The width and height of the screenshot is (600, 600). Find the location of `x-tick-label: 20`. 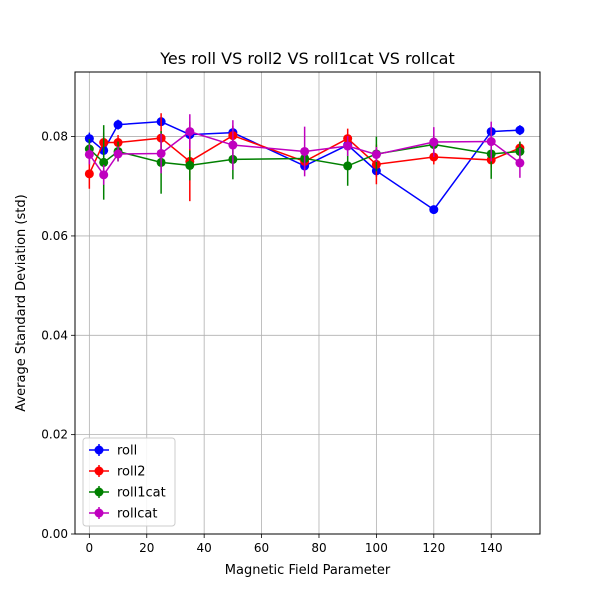

x-tick-label: 20 is located at coordinates (146, 548).